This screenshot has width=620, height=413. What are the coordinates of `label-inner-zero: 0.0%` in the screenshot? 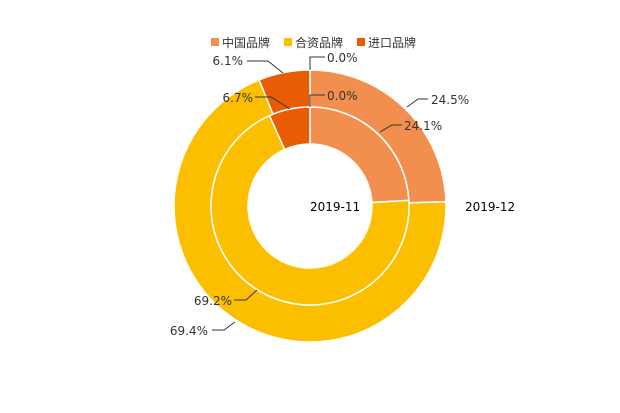 It's located at (342, 96).